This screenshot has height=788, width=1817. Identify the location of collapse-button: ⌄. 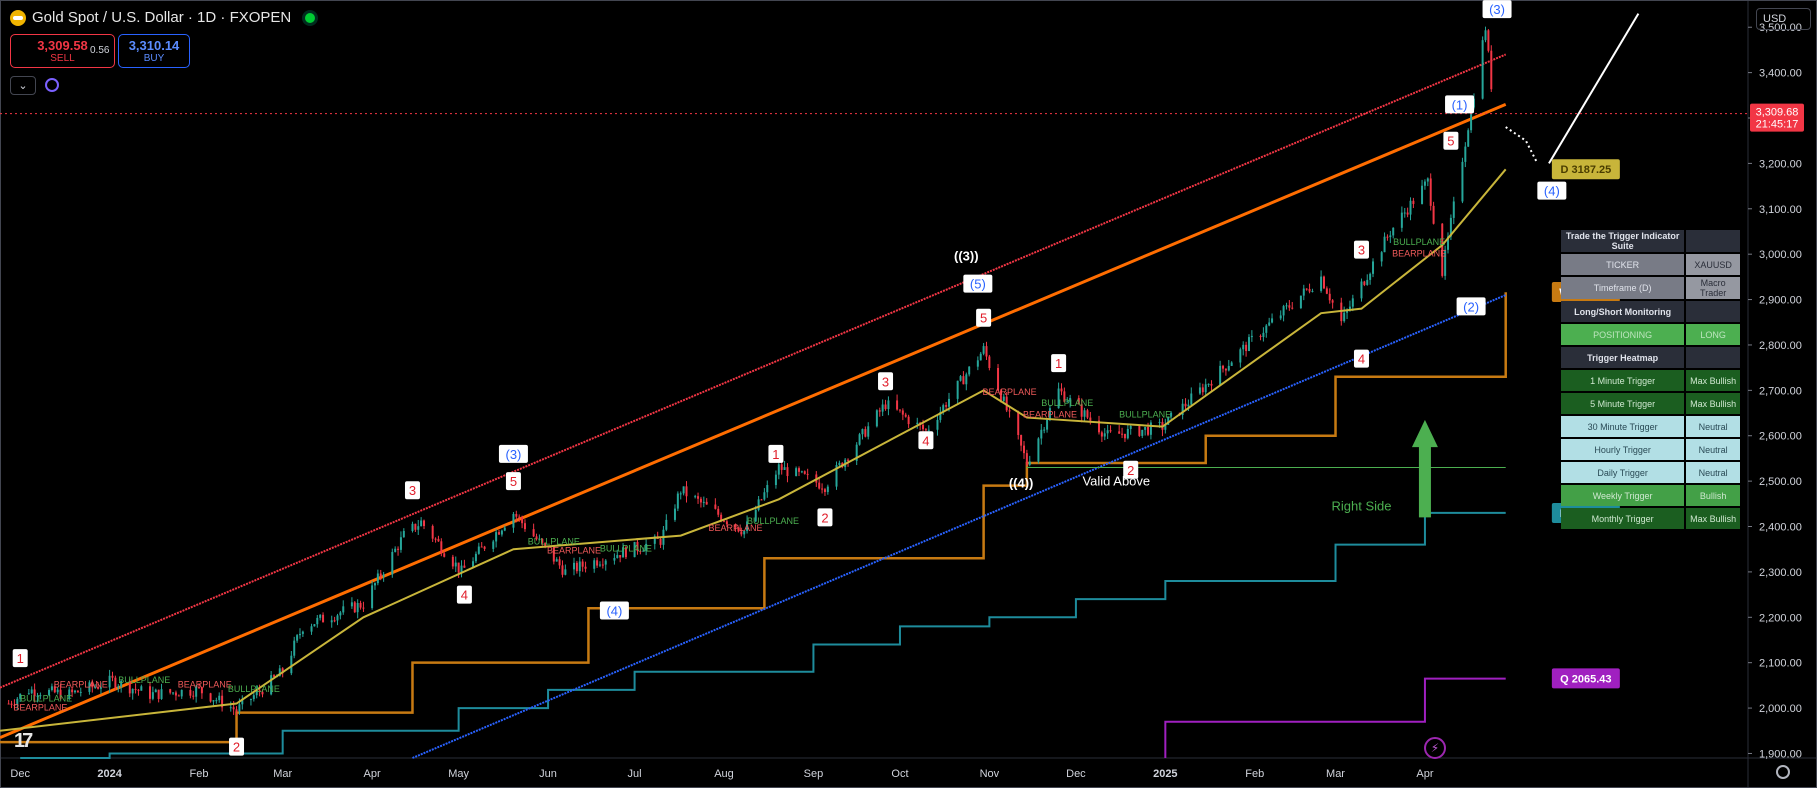
(23, 85).